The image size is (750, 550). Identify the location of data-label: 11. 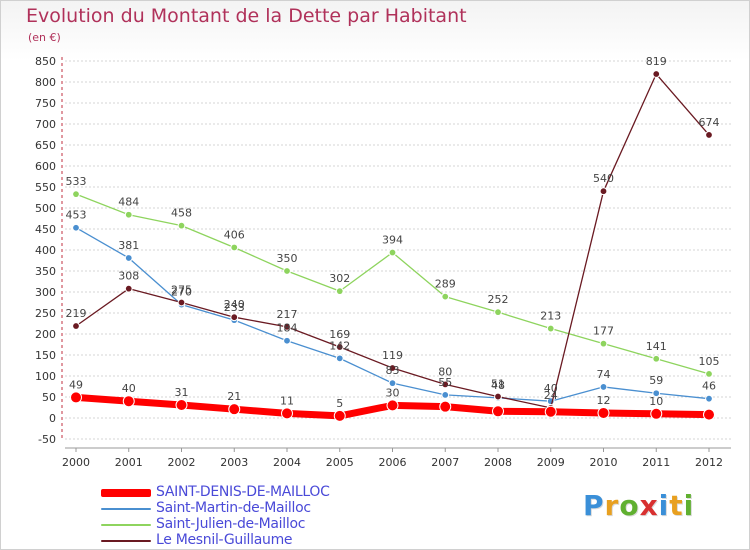
(287, 400).